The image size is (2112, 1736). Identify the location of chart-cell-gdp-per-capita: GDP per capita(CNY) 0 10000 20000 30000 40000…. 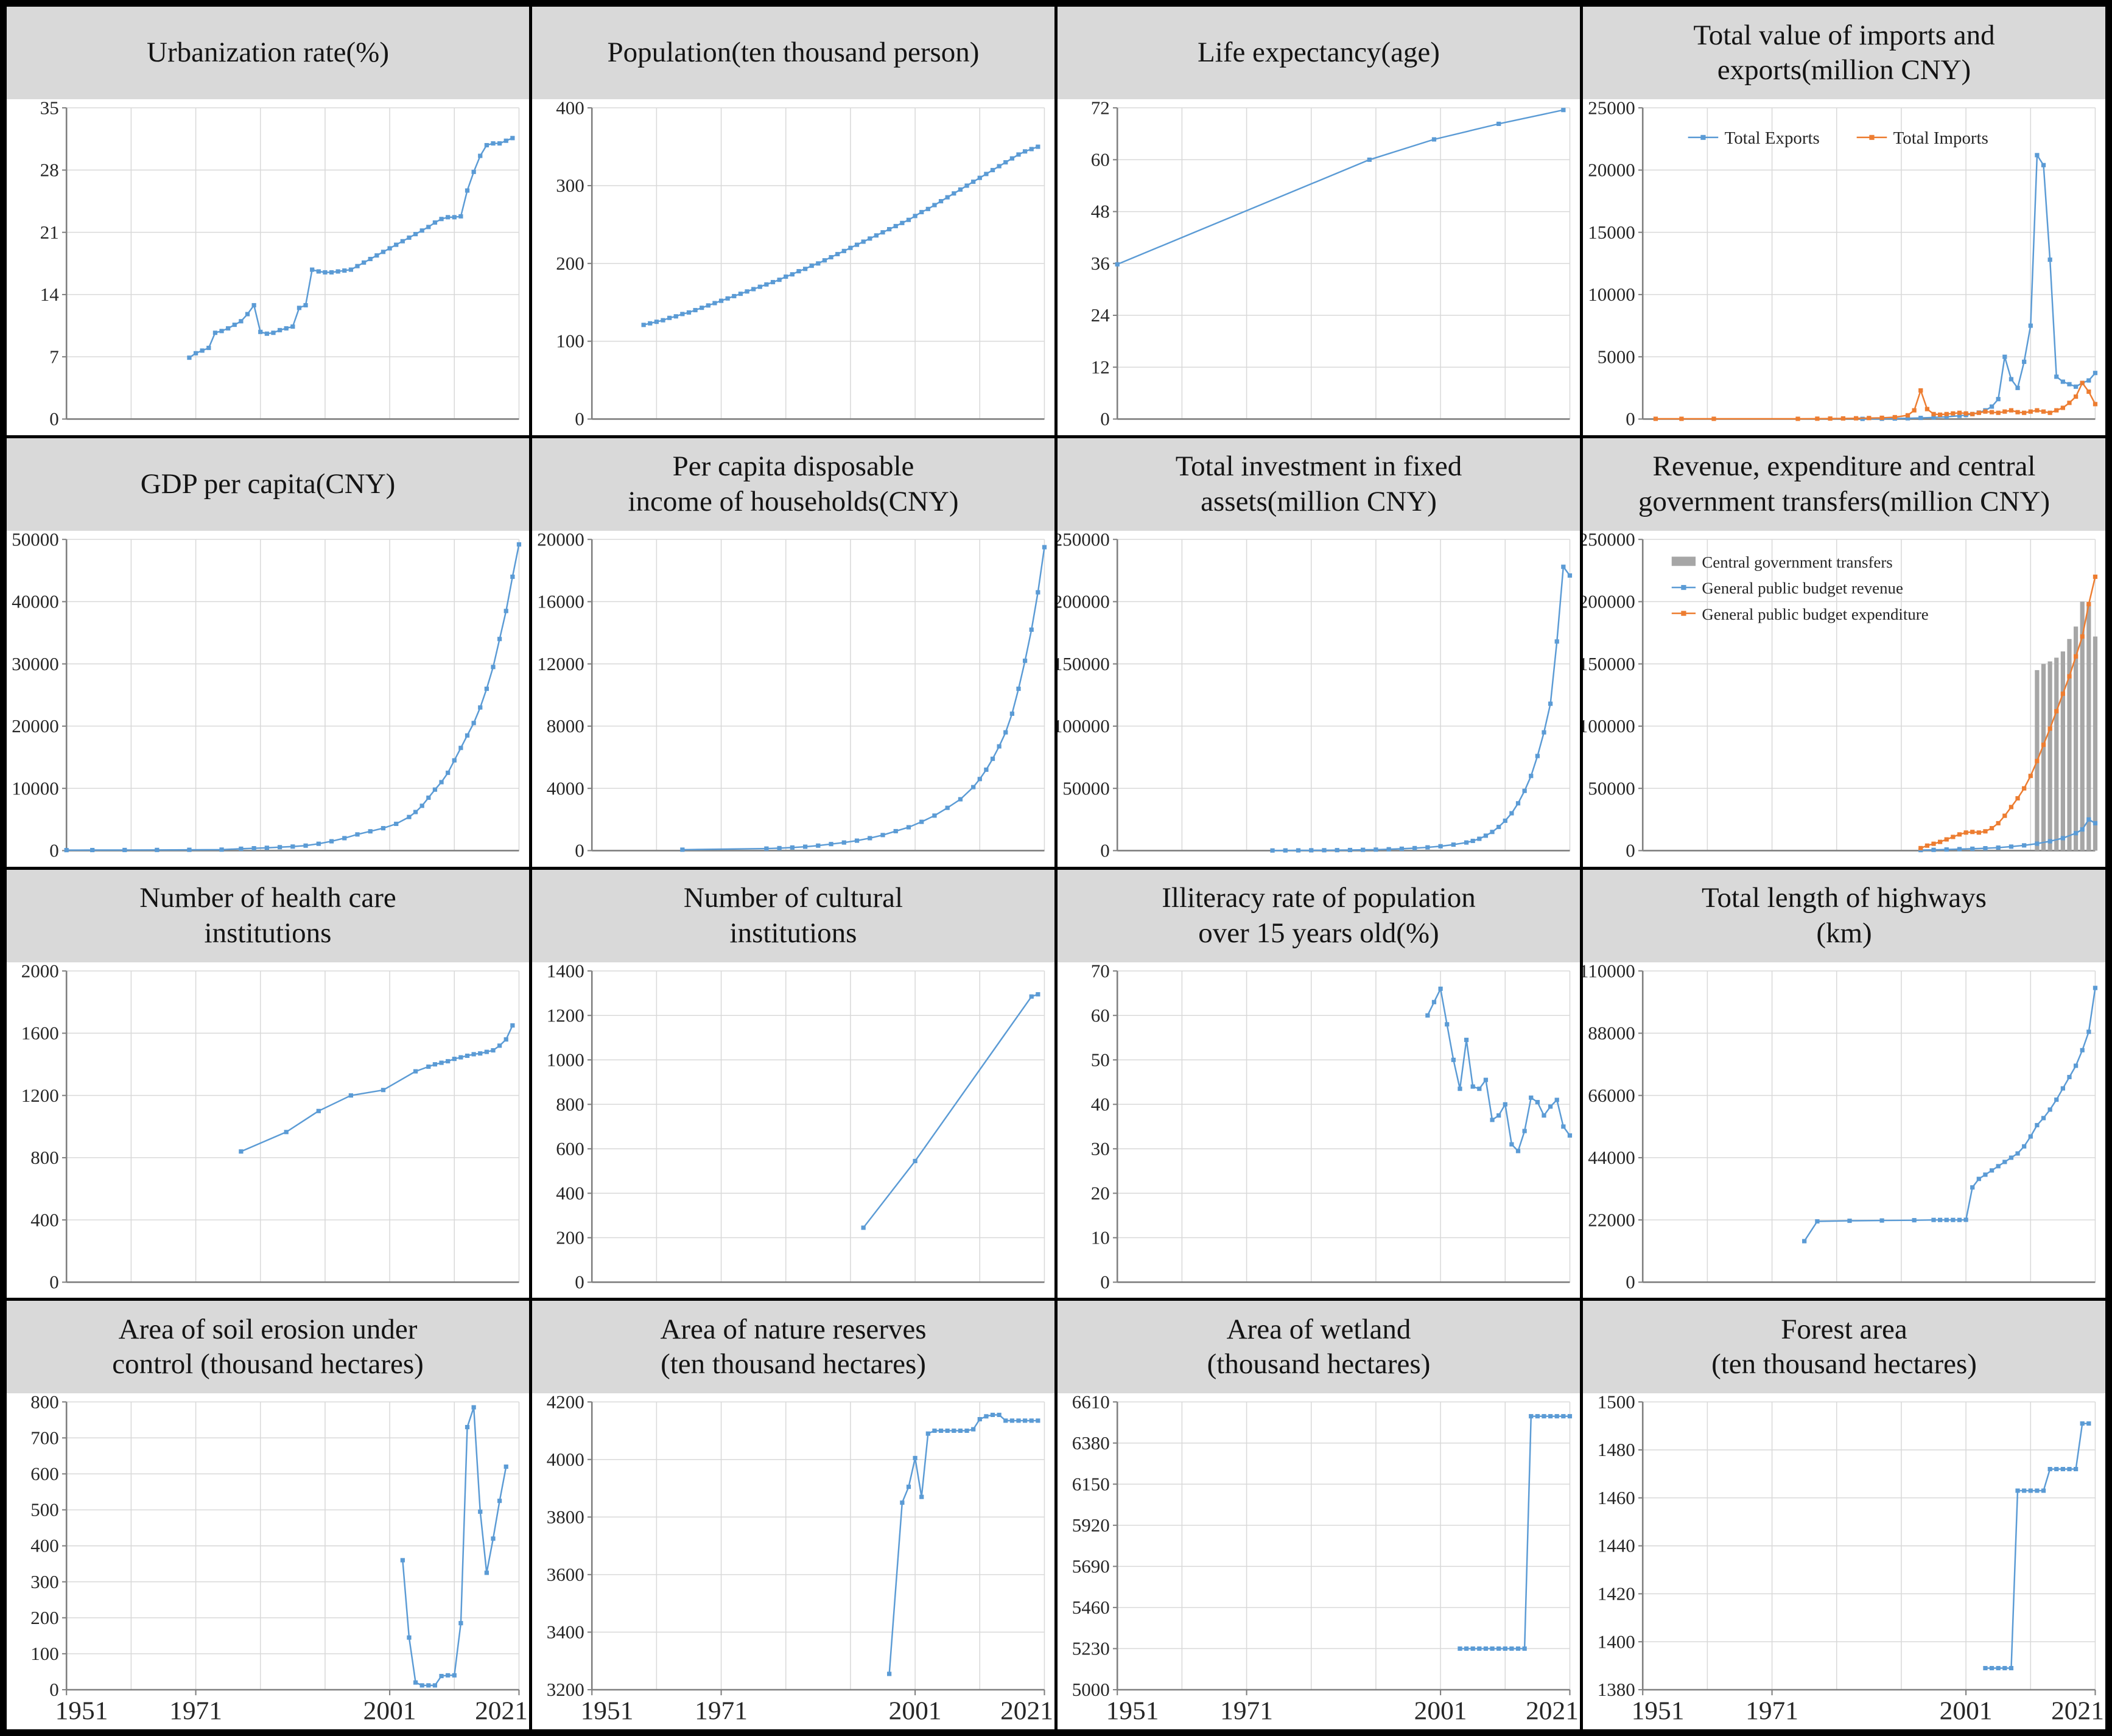
(268, 653).